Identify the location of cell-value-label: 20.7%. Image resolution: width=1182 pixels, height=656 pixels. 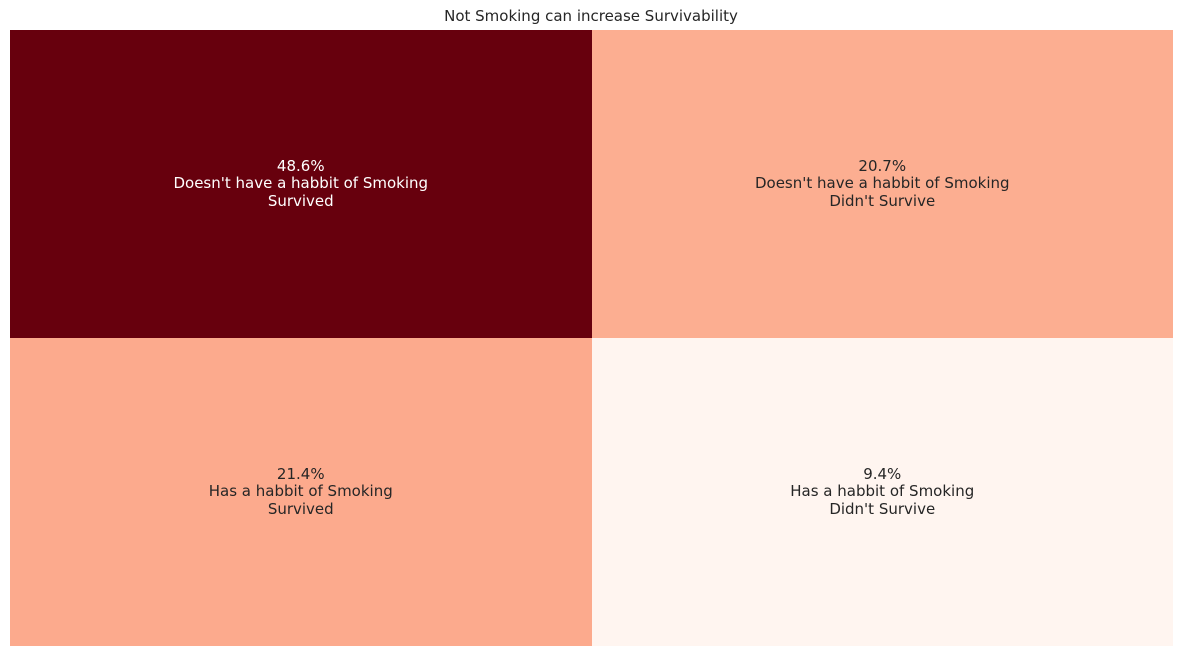
(882, 165).